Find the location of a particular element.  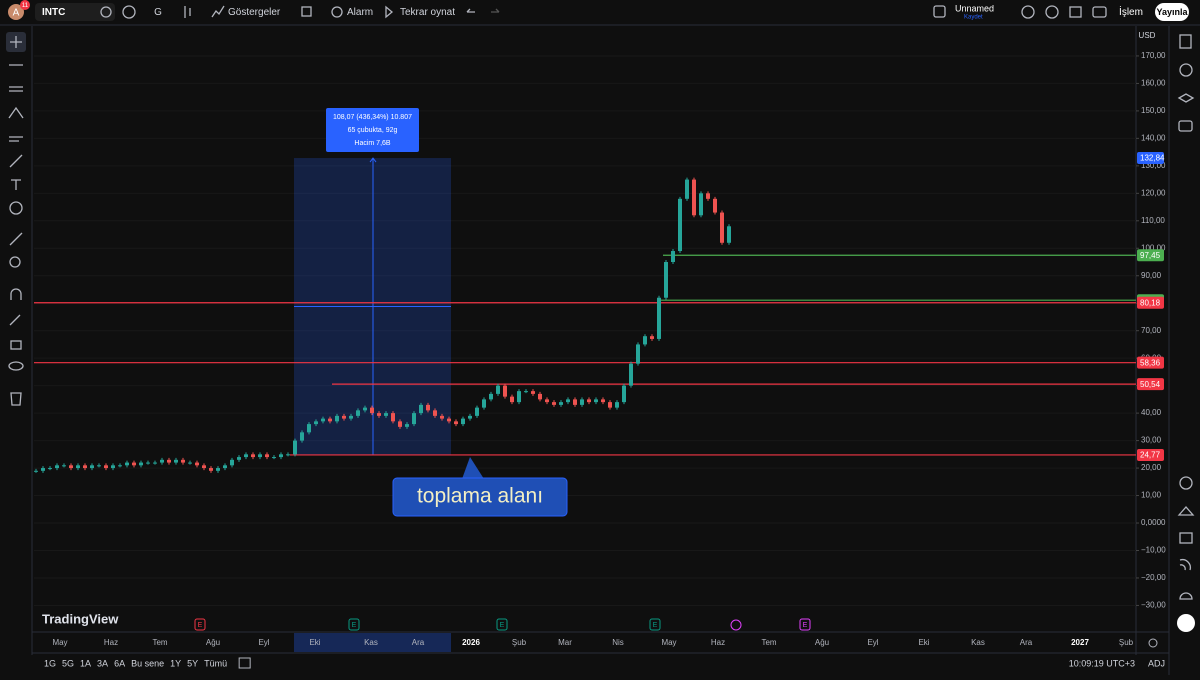

x-tick-label: Eyl is located at coordinates (872, 642).